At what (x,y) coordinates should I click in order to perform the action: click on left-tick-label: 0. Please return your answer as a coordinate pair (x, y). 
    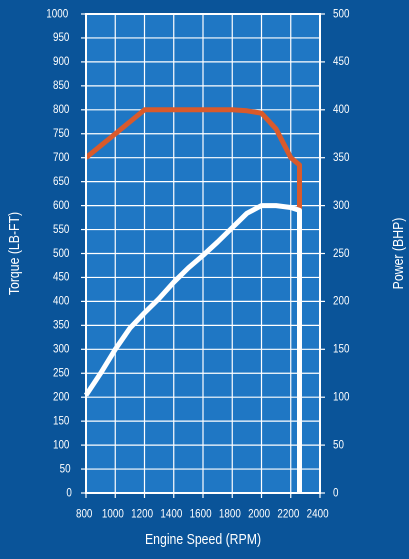
    Looking at the image, I should click on (68, 492).